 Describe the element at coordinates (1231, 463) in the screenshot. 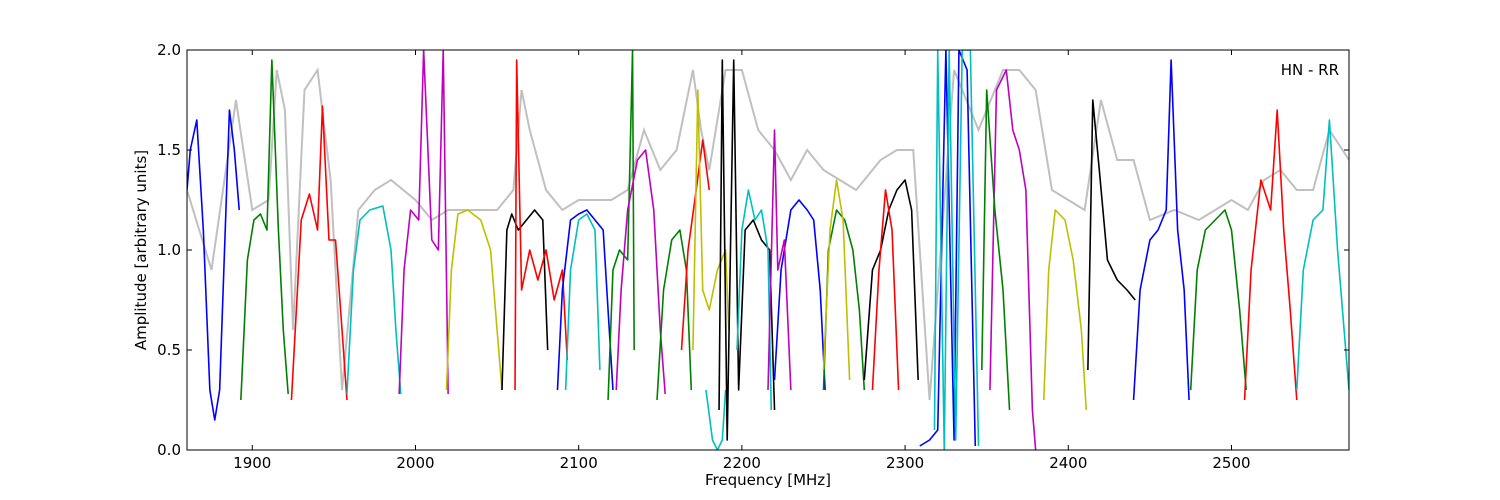

I see `x-tick-label: 2500` at that location.